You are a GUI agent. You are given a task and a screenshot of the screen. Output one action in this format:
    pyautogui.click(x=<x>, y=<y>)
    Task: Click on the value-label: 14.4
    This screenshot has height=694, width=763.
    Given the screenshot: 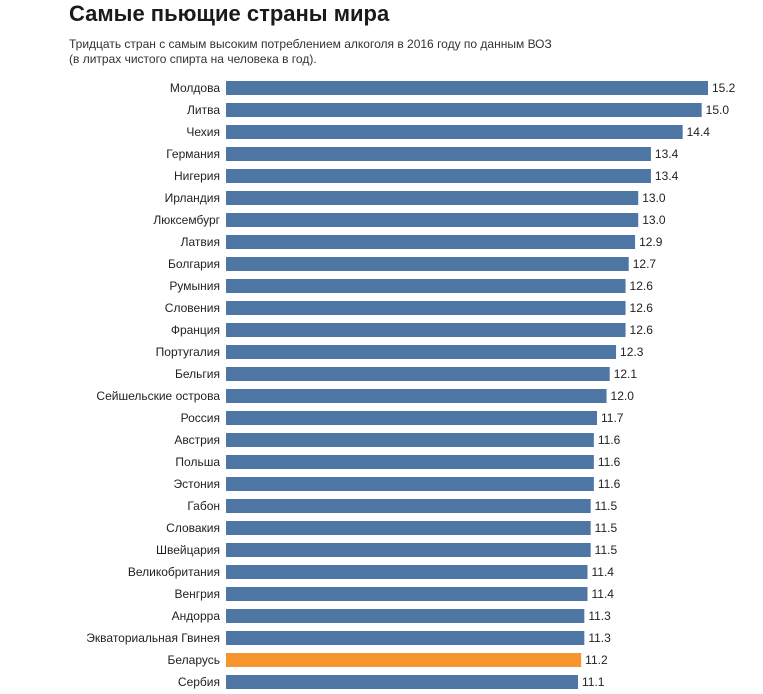 What is the action you would take?
    pyautogui.click(x=699, y=132)
    